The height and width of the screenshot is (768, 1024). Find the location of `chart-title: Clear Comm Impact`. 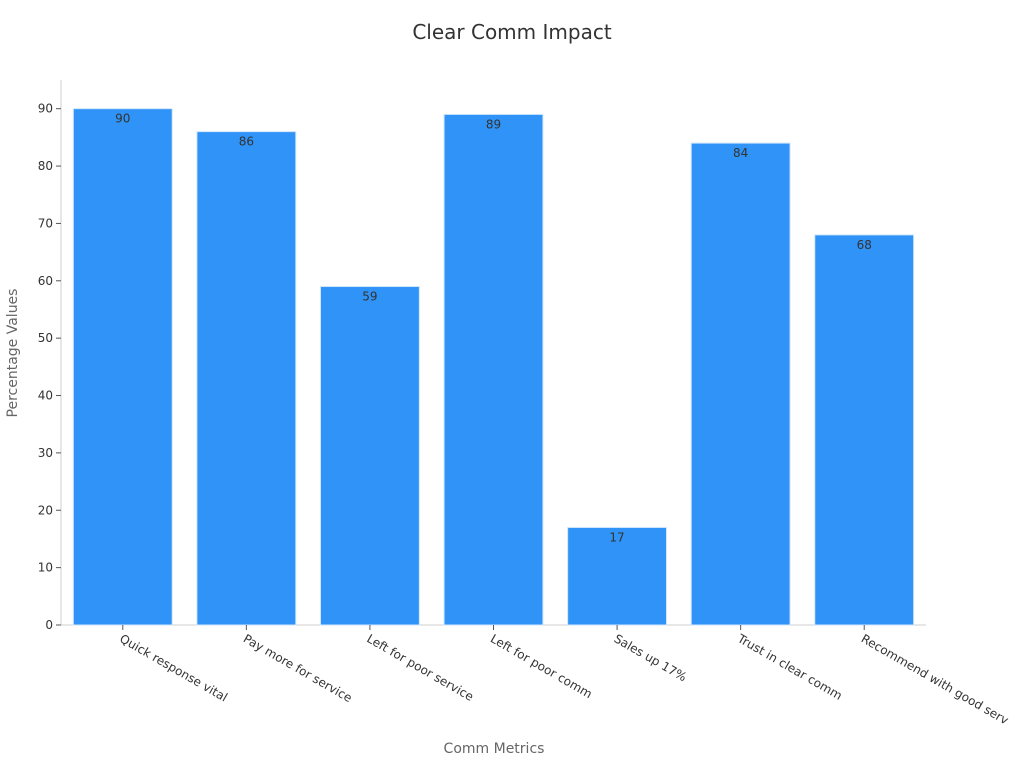

chart-title: Clear Comm Impact is located at coordinates (512, 32).